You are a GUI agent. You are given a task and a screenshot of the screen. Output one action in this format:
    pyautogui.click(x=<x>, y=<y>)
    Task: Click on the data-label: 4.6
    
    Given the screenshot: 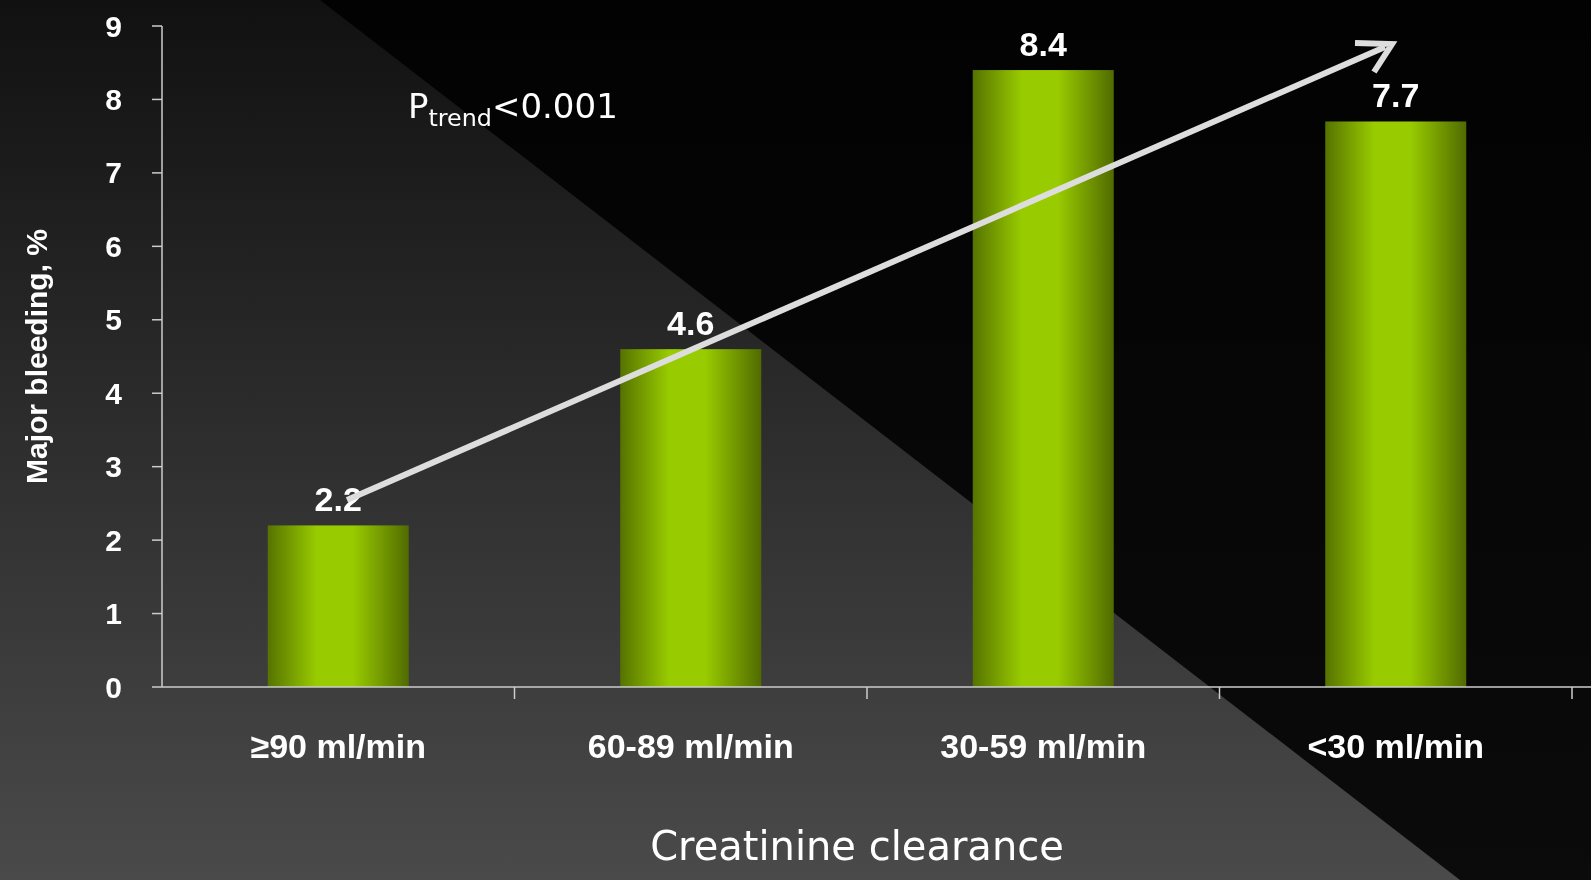 What is the action you would take?
    pyautogui.click(x=691, y=323)
    